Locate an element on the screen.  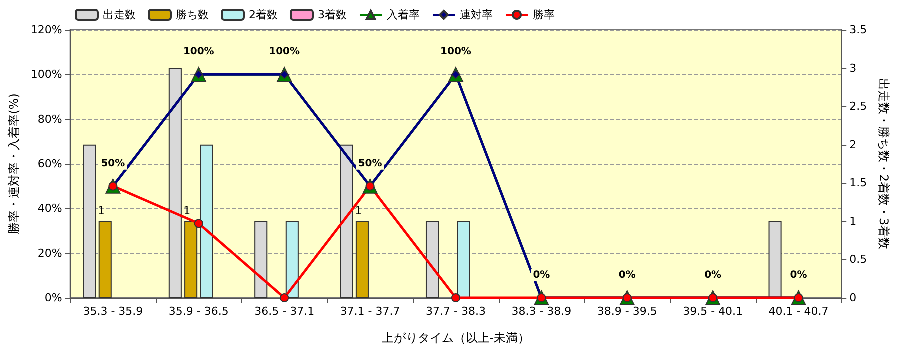
y-tick-label: 80% is located at coordinates (50, 119).